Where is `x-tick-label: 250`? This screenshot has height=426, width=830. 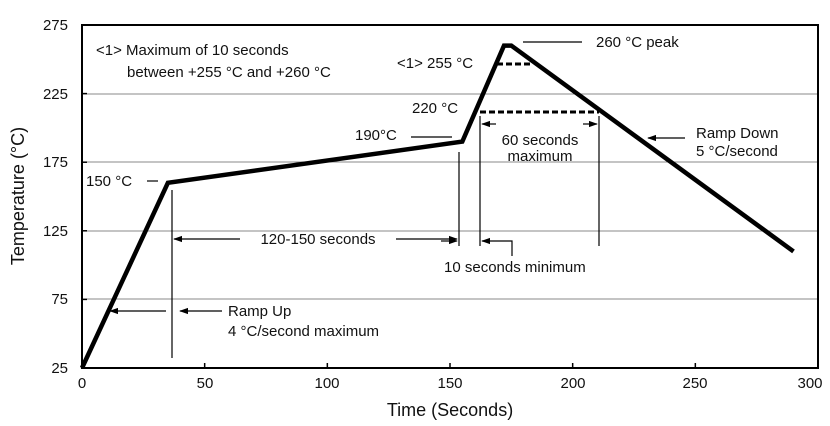
x-tick-label: 250 is located at coordinates (694, 383).